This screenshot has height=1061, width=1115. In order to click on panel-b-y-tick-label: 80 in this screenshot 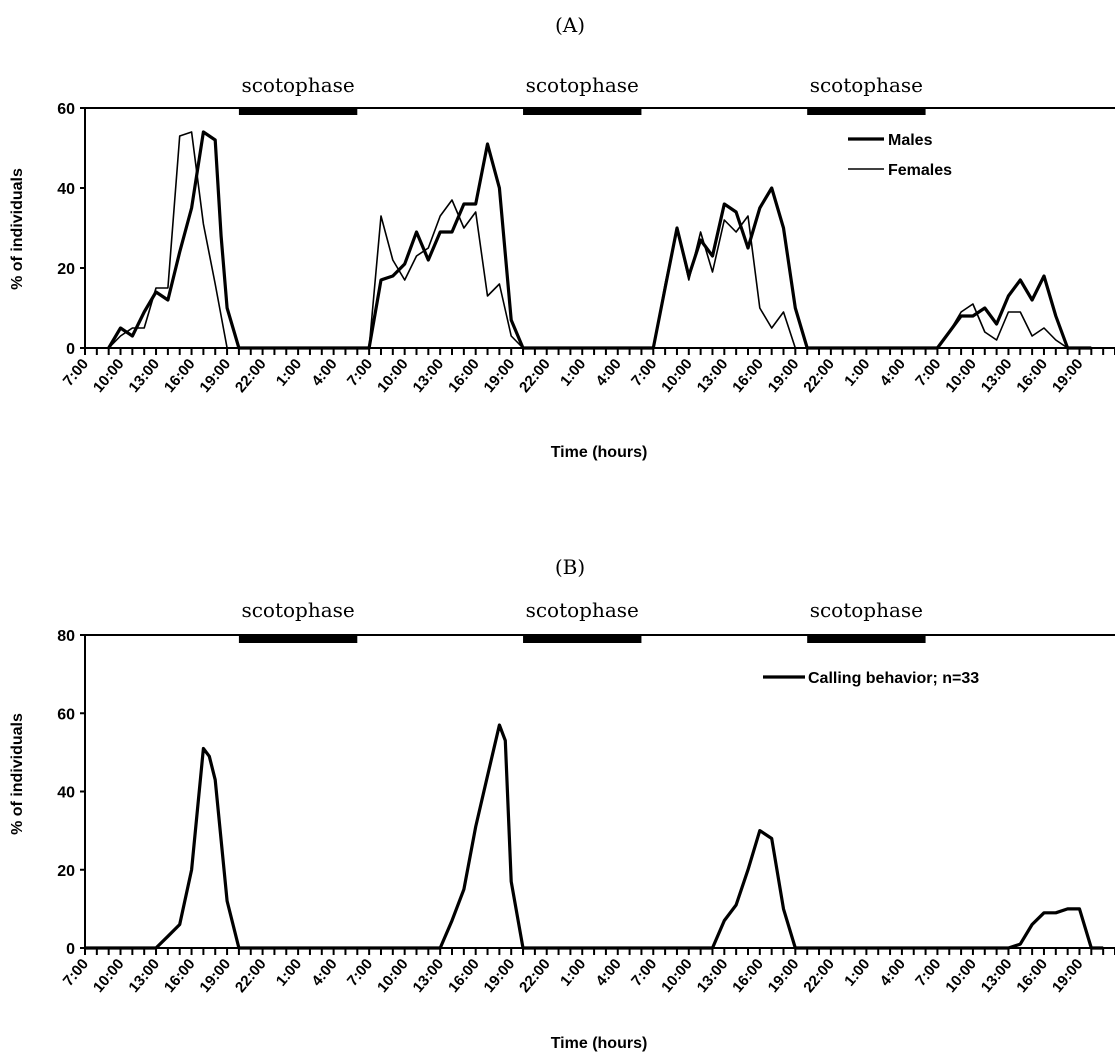, I will do `click(66, 636)`.